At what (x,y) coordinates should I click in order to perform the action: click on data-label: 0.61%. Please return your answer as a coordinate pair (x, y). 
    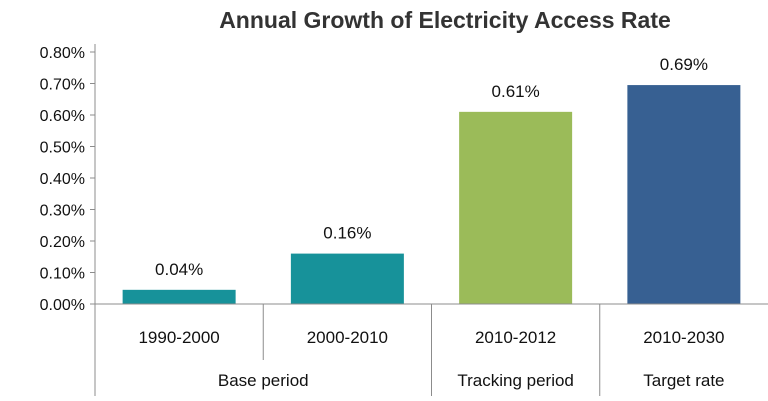
    Looking at the image, I should click on (516, 91).